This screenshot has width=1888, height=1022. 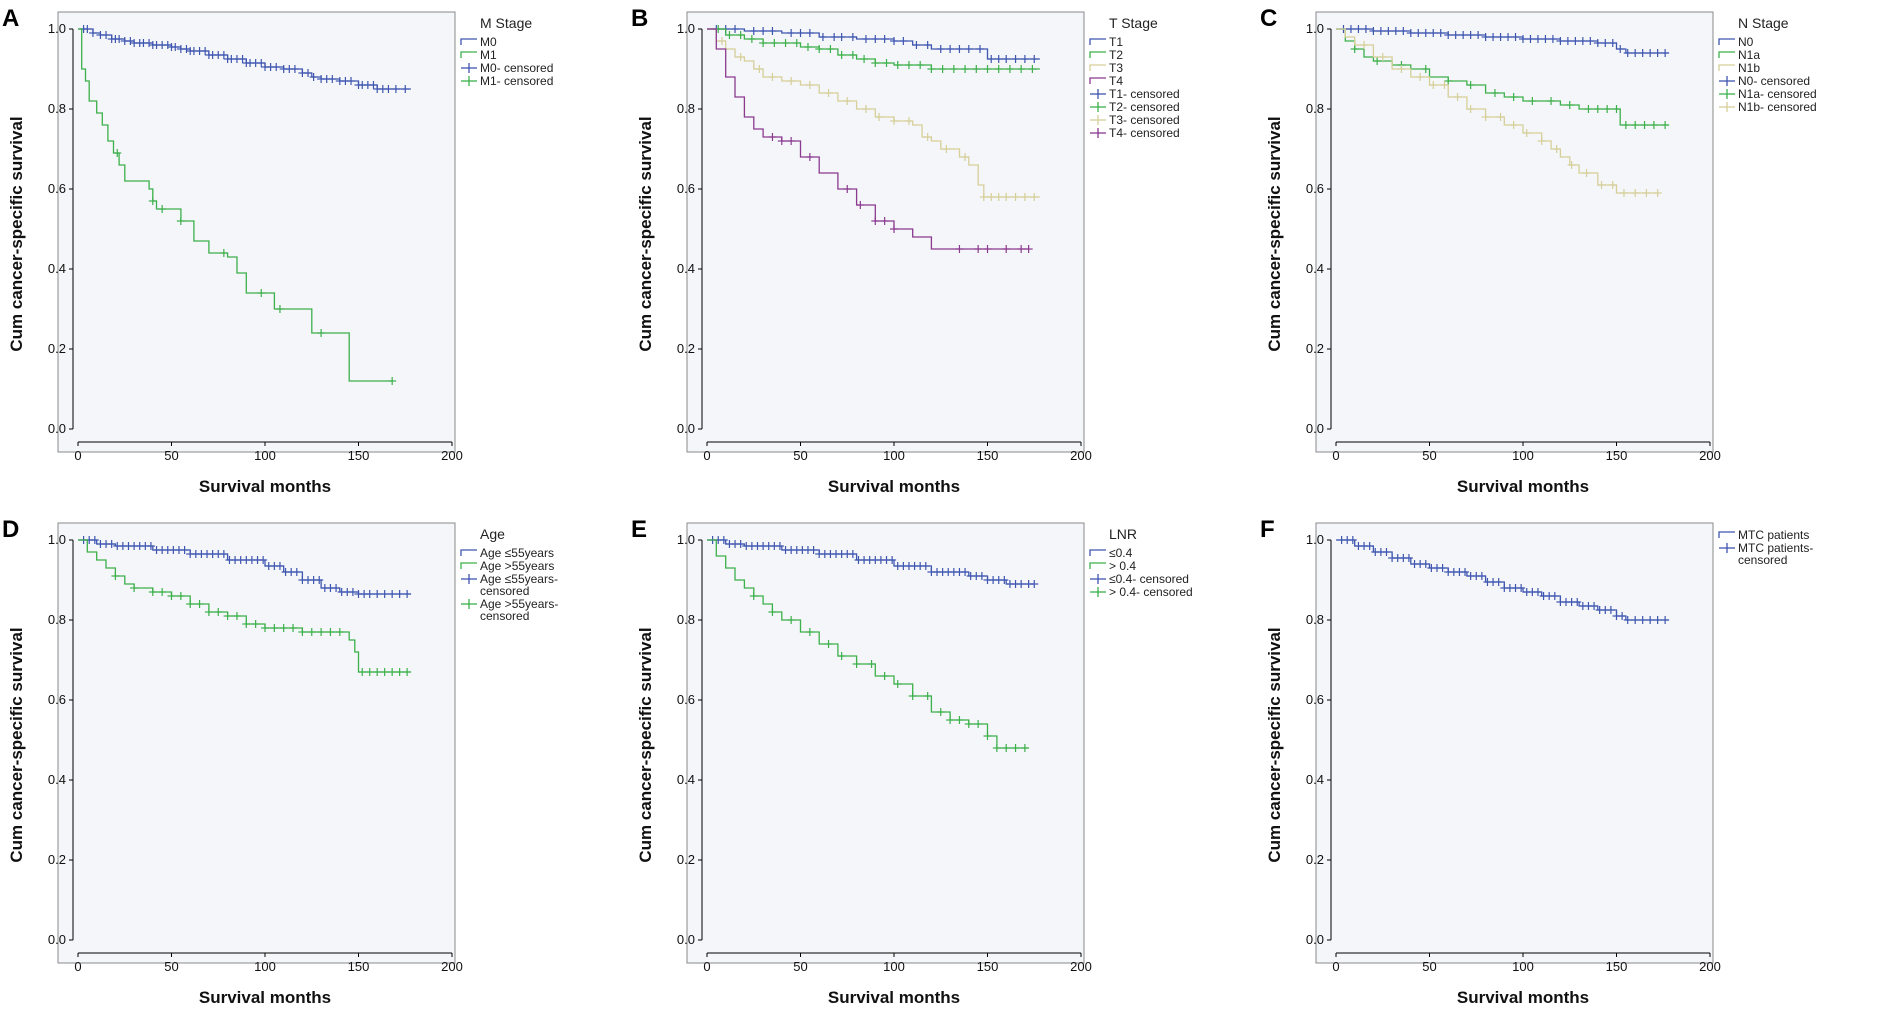 I want to click on legend-label: MTC patients, so click(x=1773, y=535).